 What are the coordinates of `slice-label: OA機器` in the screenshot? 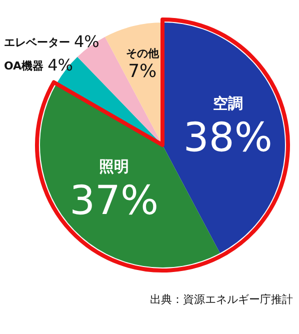 It's located at (24, 66).